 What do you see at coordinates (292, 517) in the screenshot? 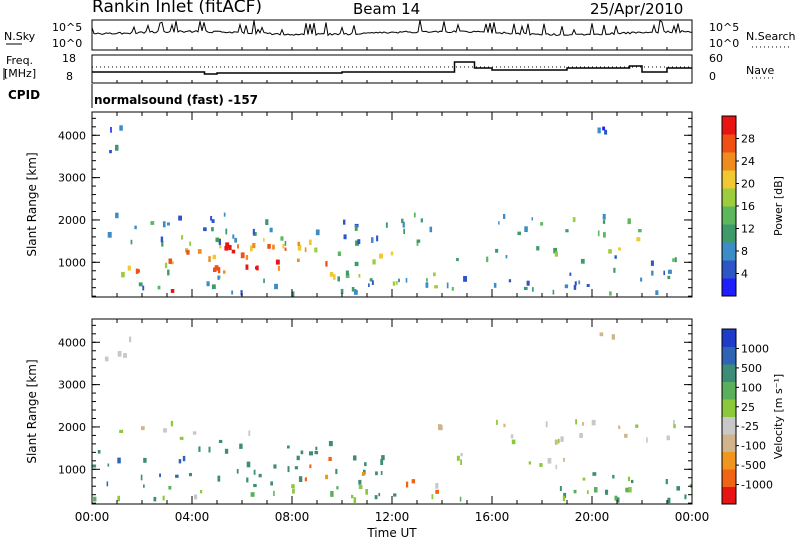
I see `xtick-label: 08:00` at bounding box center [292, 517].